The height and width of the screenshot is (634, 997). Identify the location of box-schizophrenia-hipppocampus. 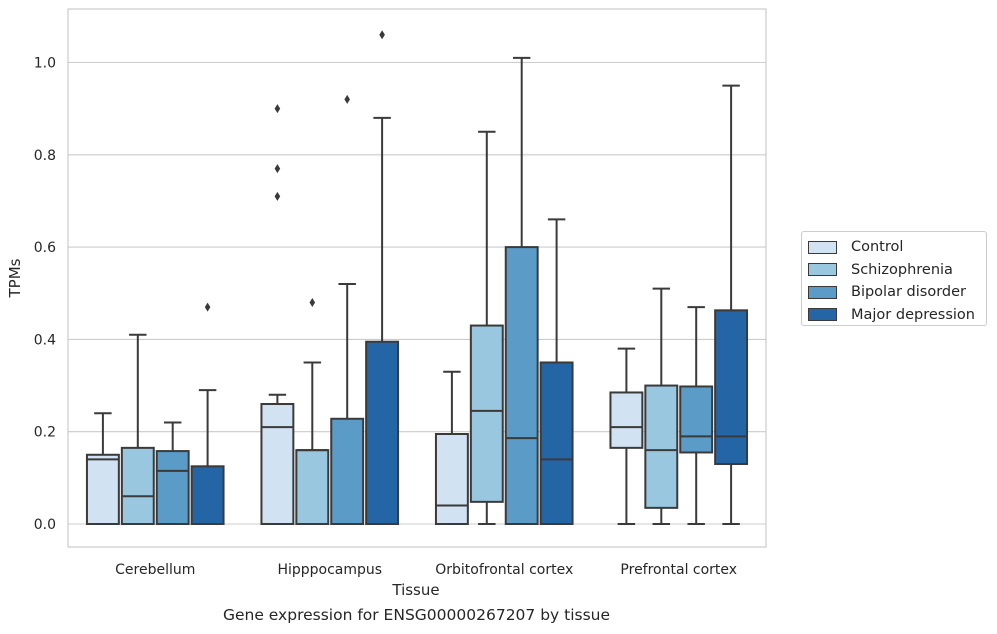
(312, 411).